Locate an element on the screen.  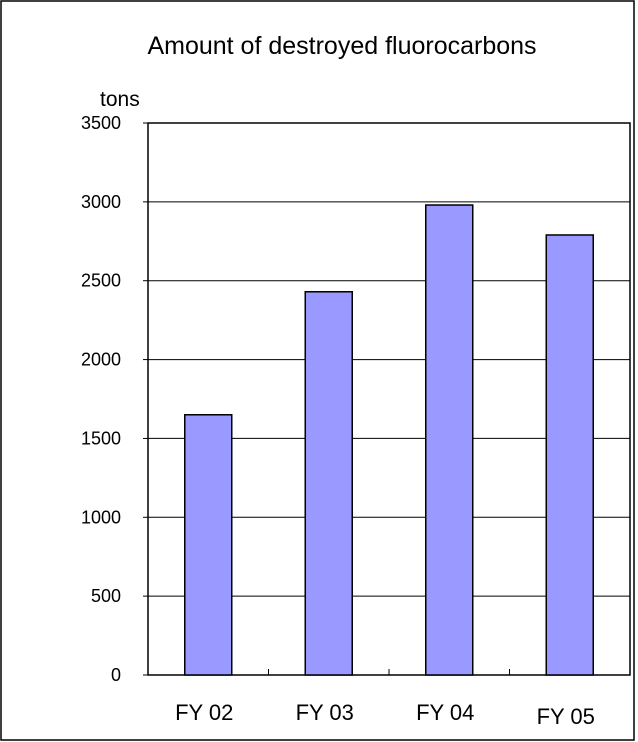
y-axis-unit-label: tons is located at coordinates (120, 99).